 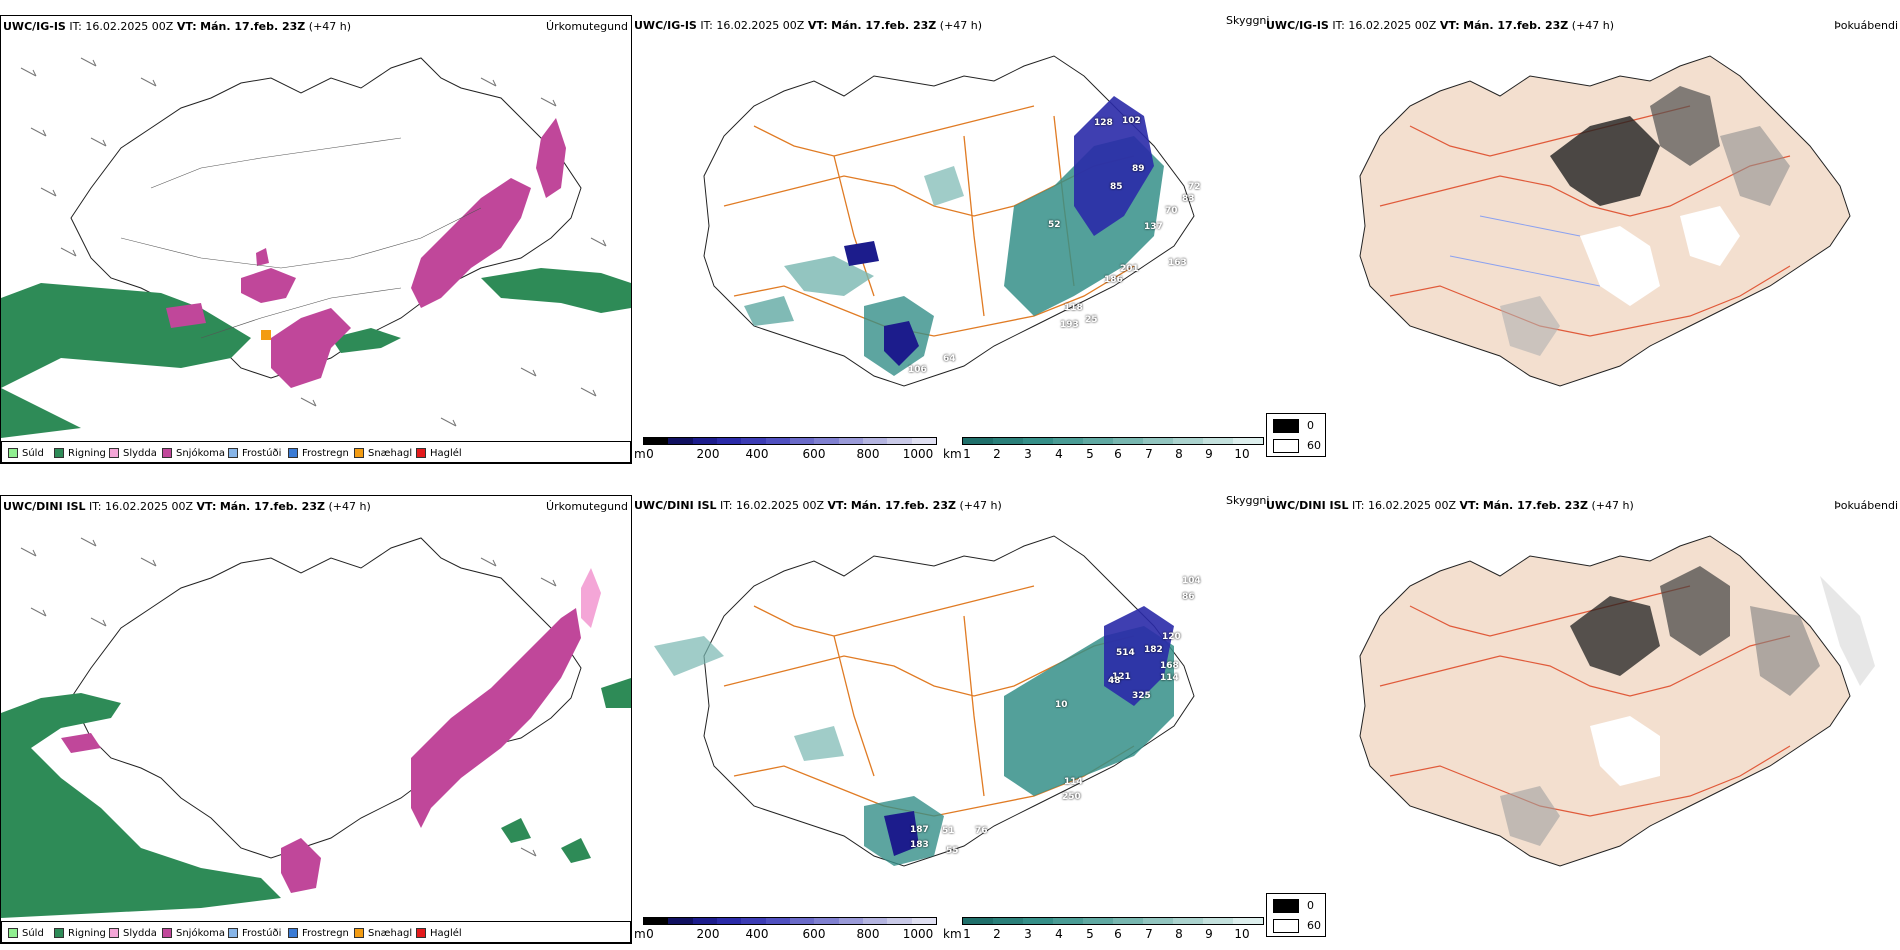 What do you see at coordinates (1116, 187) in the screenshot?
I see `vis-label: 85` at bounding box center [1116, 187].